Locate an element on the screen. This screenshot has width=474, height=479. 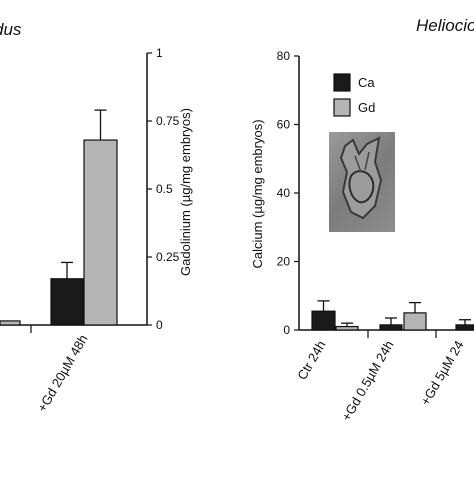
left-x-category-label: +Gd 20µM 48h is located at coordinates (62, 373).